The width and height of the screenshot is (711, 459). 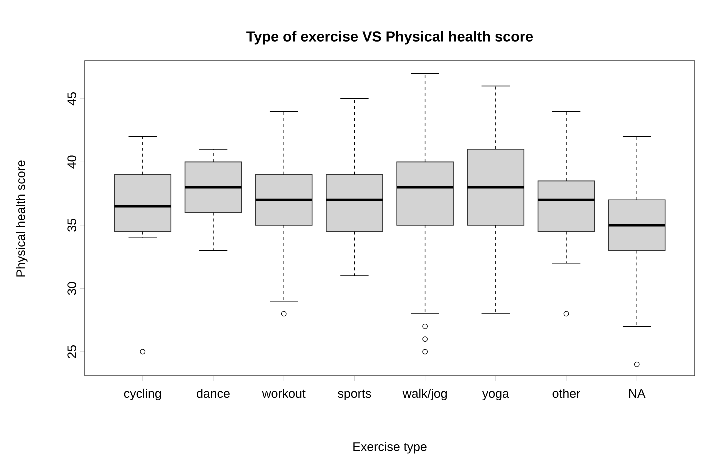 I want to click on y-axis-title: Physical health score, so click(x=22, y=218).